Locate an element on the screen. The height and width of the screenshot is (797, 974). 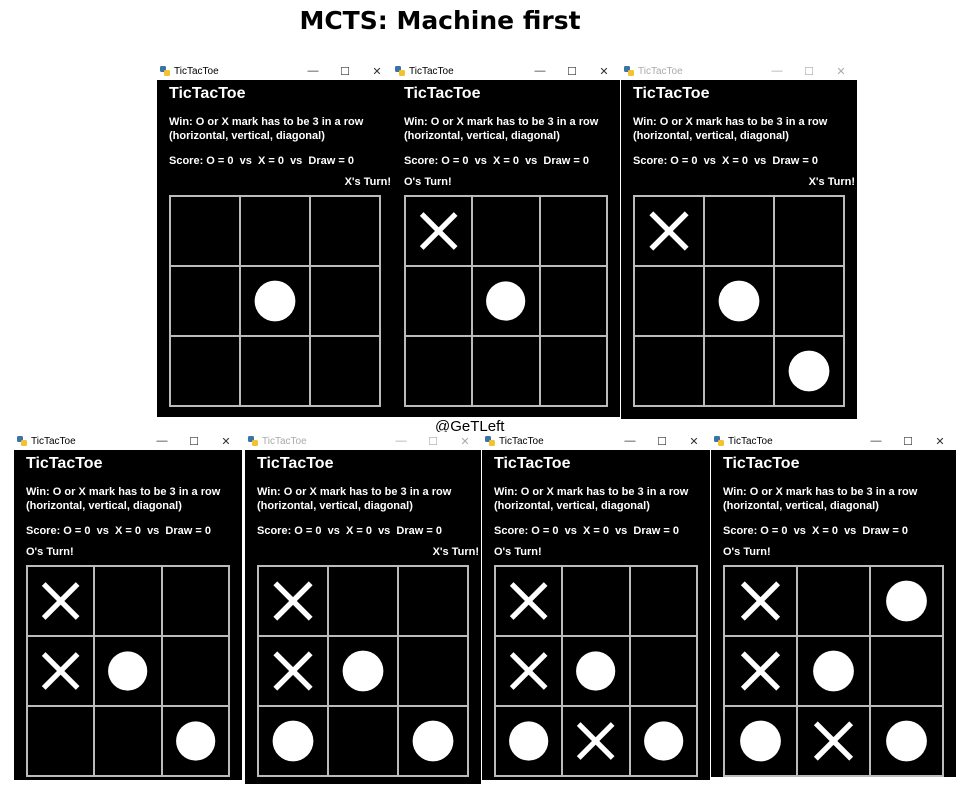
rule-line: (horizontal, vertical, diagonal) is located at coordinates (711, 136).